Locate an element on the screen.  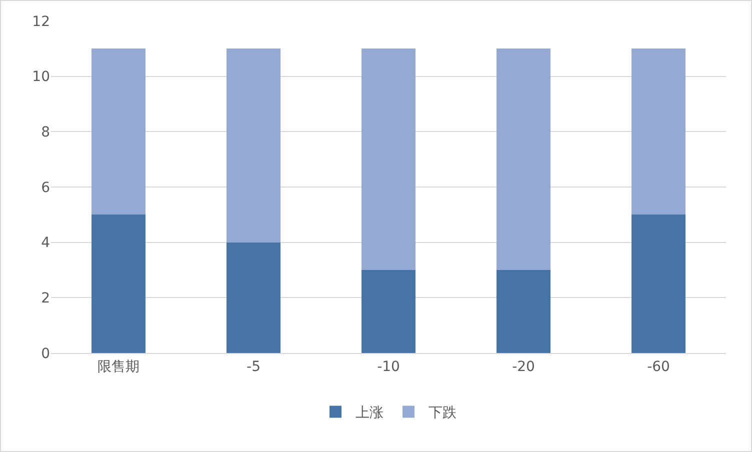
legend-label: 上涨 is located at coordinates (370, 413).